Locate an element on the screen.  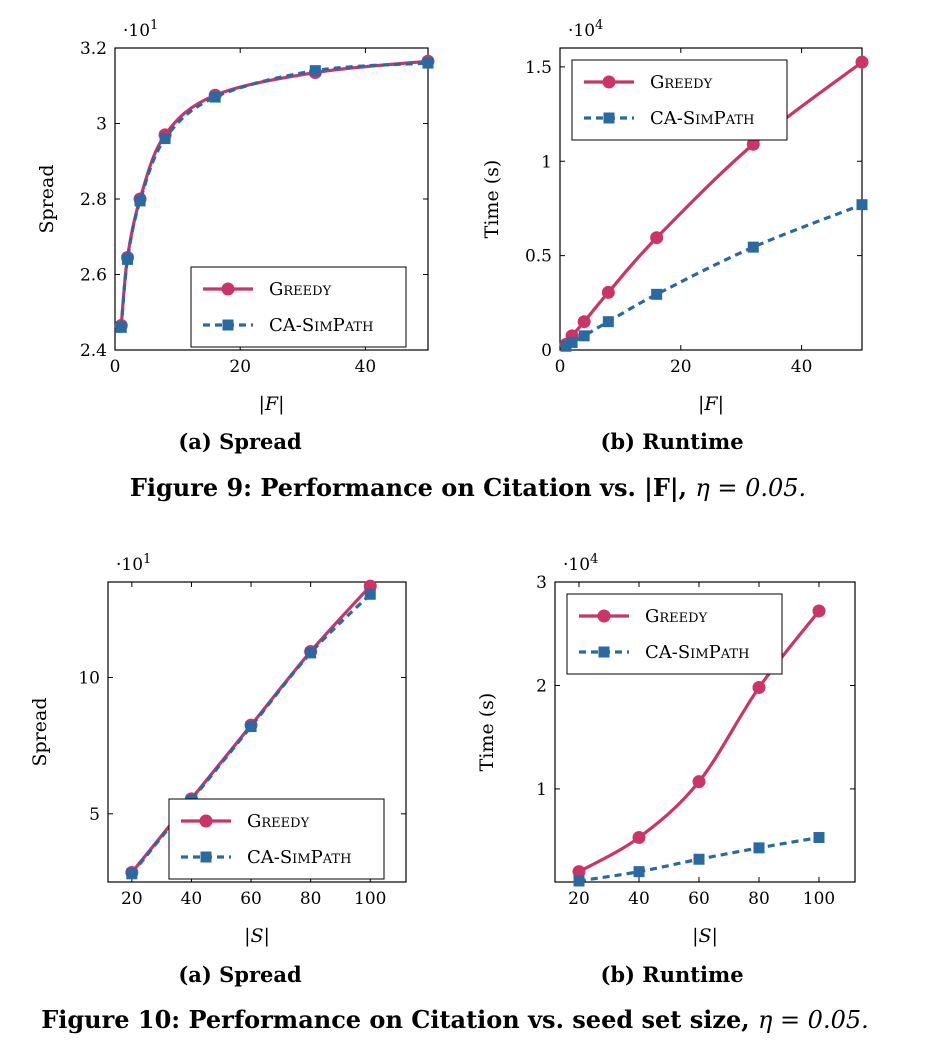
y-tick-label: 2.4 is located at coordinates (93, 351).